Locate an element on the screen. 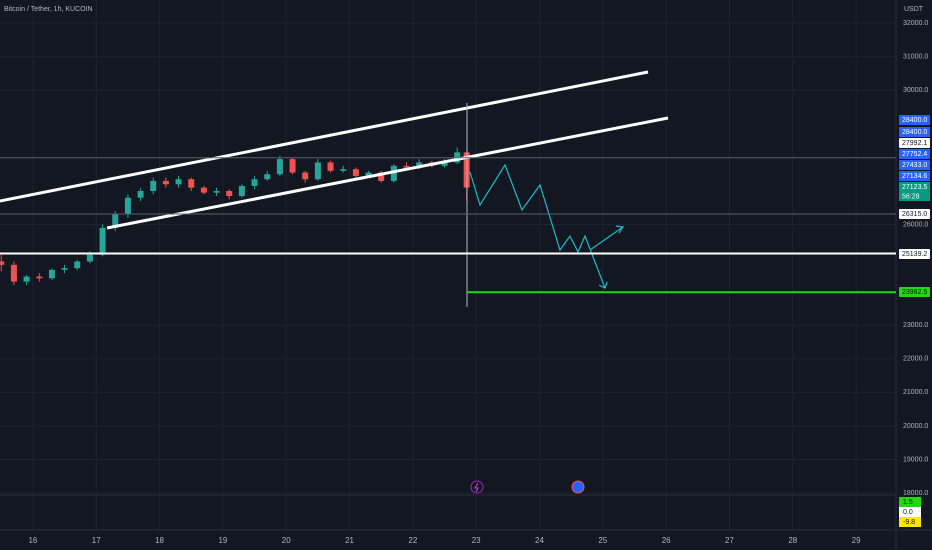 This screenshot has width=932, height=550. x-tick-label: 23 is located at coordinates (476, 540).